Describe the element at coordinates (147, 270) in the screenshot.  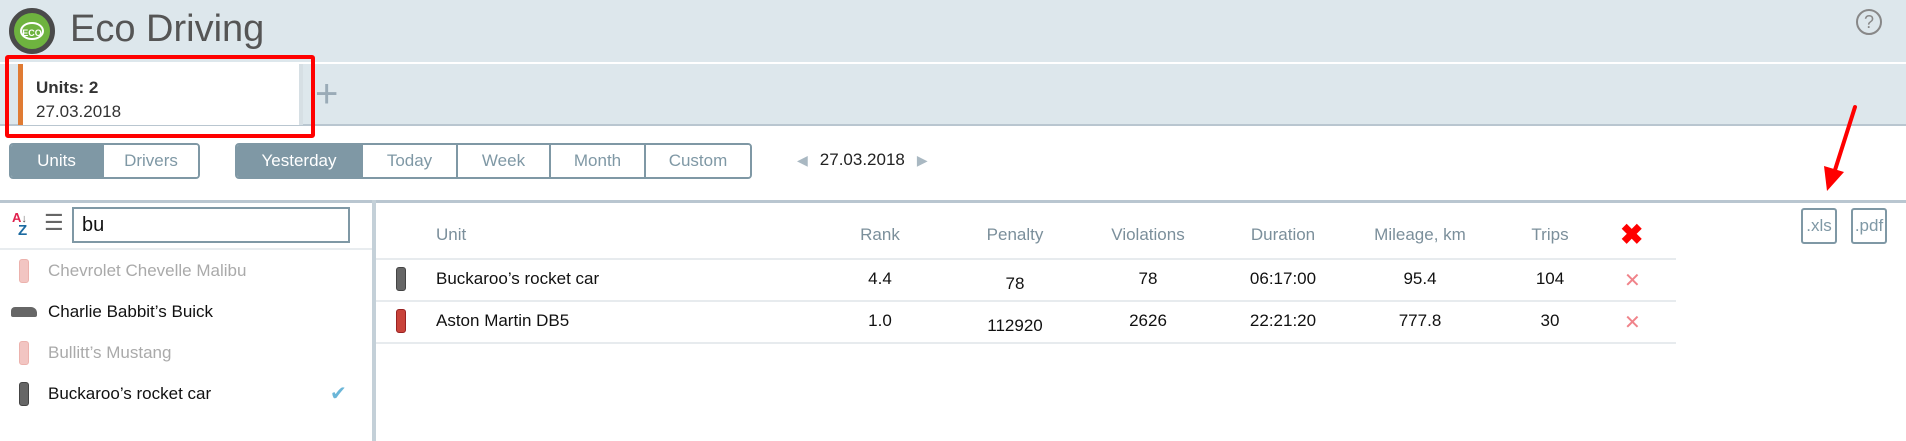
I see `unit-name: Chevrolet Chevelle Malibu` at that location.